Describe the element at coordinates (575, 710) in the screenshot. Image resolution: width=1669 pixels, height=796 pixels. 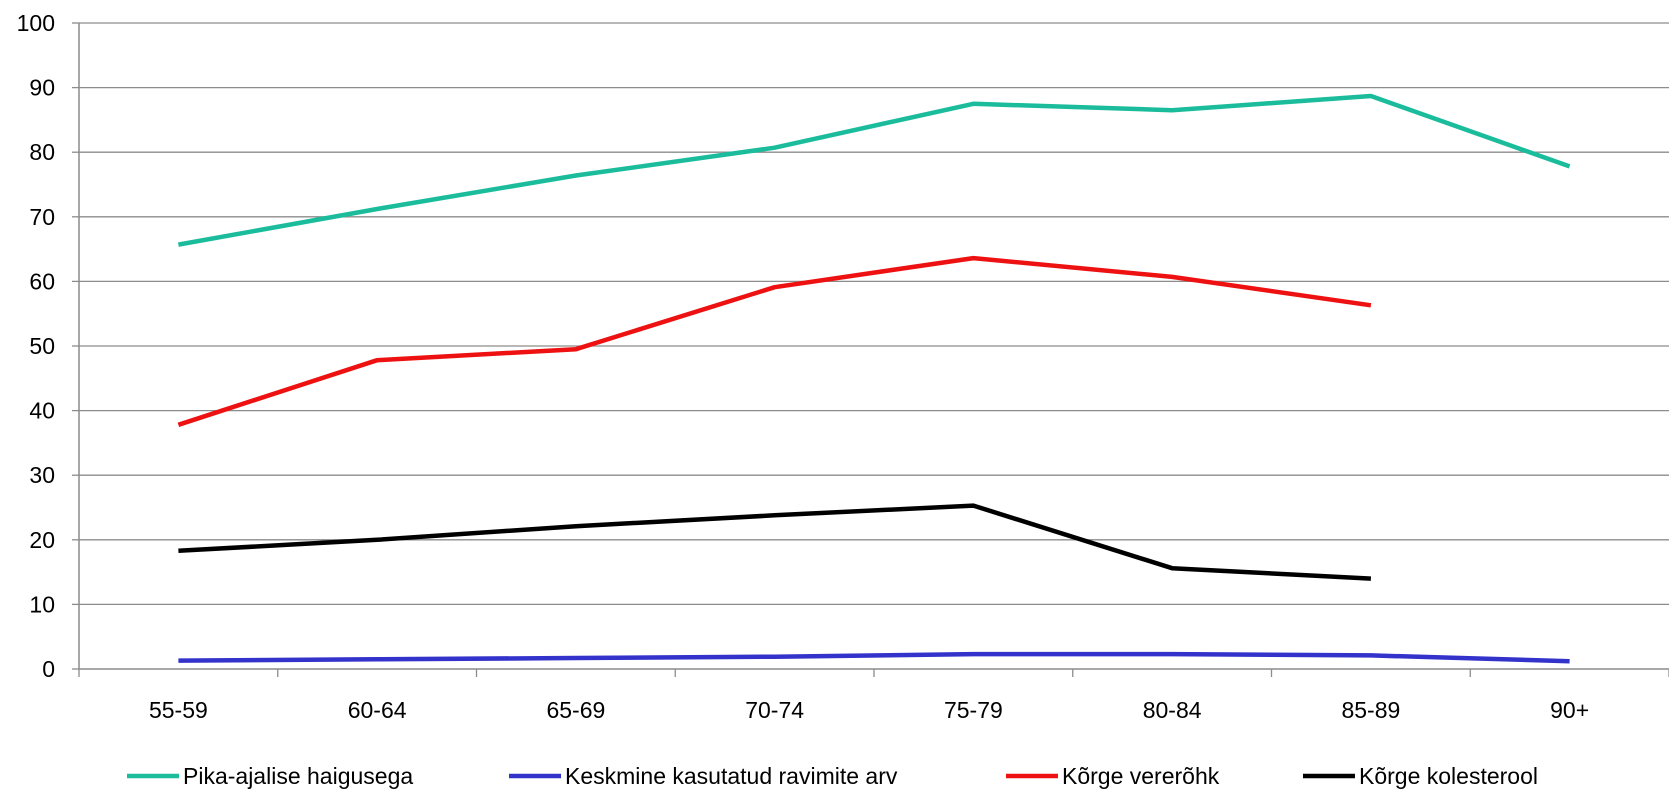
I see `x-tick-label: 65-69` at that location.